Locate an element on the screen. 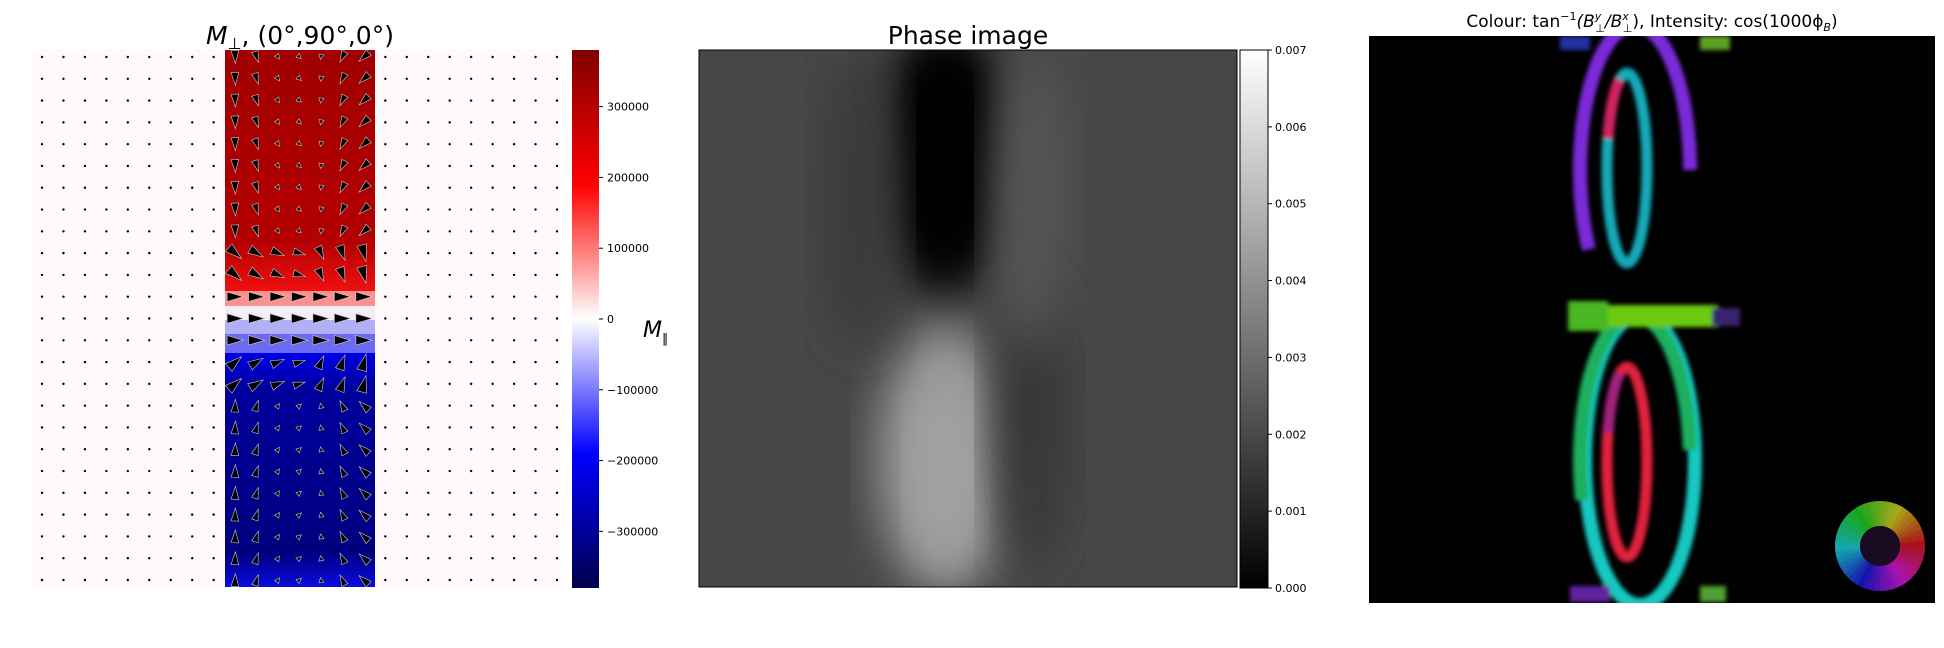 The width and height of the screenshot is (1944, 648). phase-bright-lobe-core is located at coordinates (945, 470).